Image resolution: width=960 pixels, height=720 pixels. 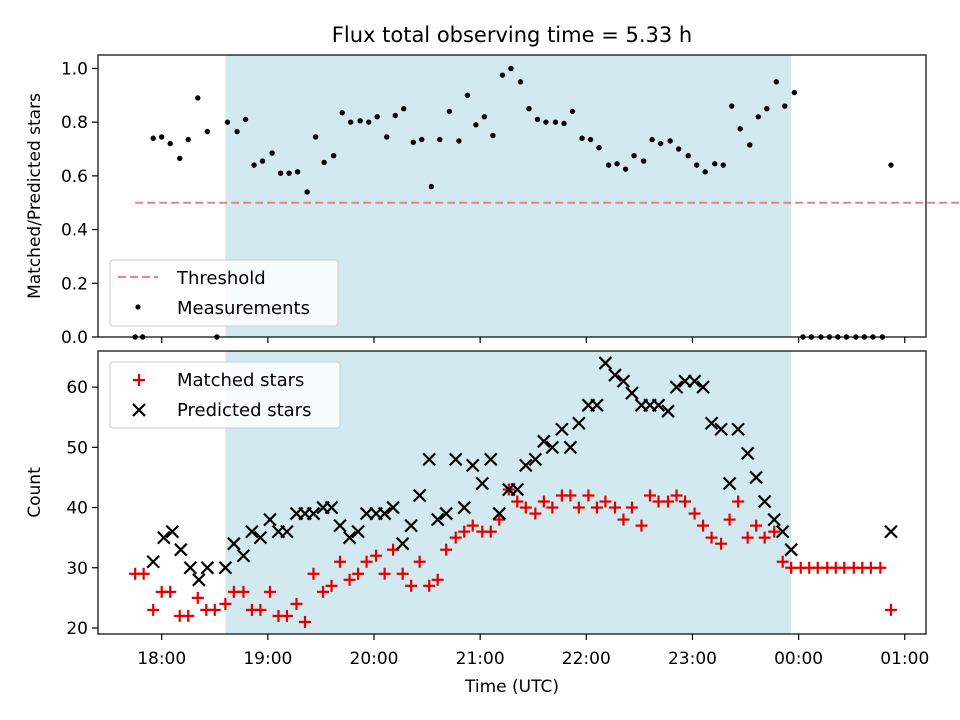 I want to click on y-tick-label: 60, so click(x=77, y=388).